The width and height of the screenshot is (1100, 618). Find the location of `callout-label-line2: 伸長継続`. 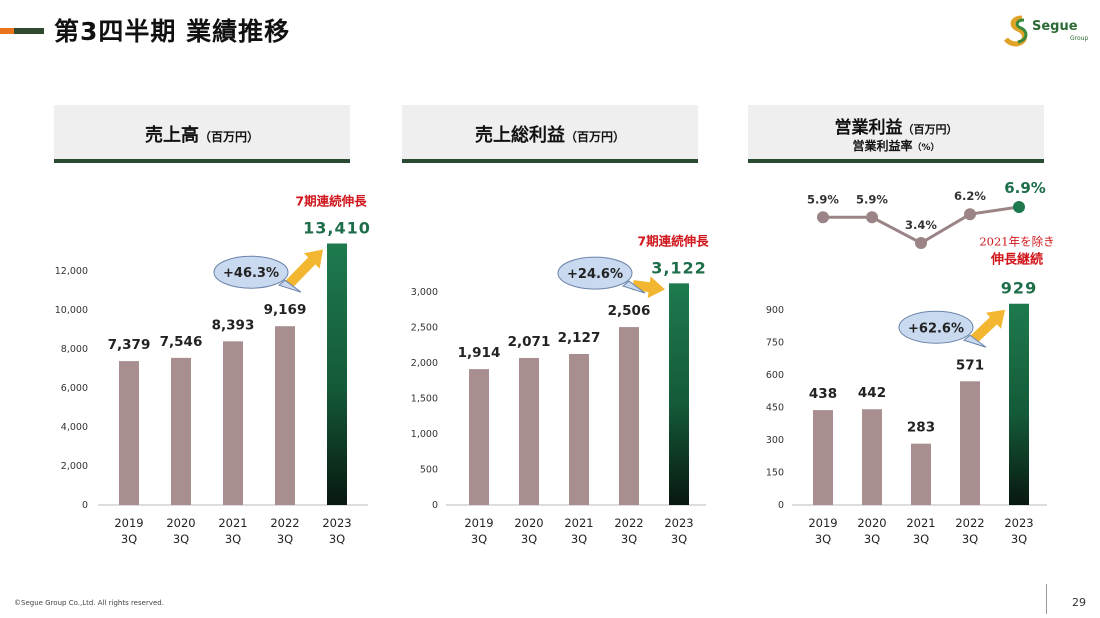

callout-label-line2: 伸長継続 is located at coordinates (1016, 260).